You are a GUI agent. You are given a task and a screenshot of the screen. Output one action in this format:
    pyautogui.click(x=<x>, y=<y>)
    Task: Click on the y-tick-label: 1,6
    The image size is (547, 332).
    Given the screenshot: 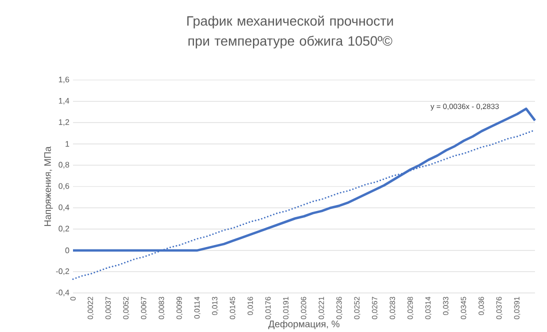 What is the action you would take?
    pyautogui.click(x=64, y=80)
    